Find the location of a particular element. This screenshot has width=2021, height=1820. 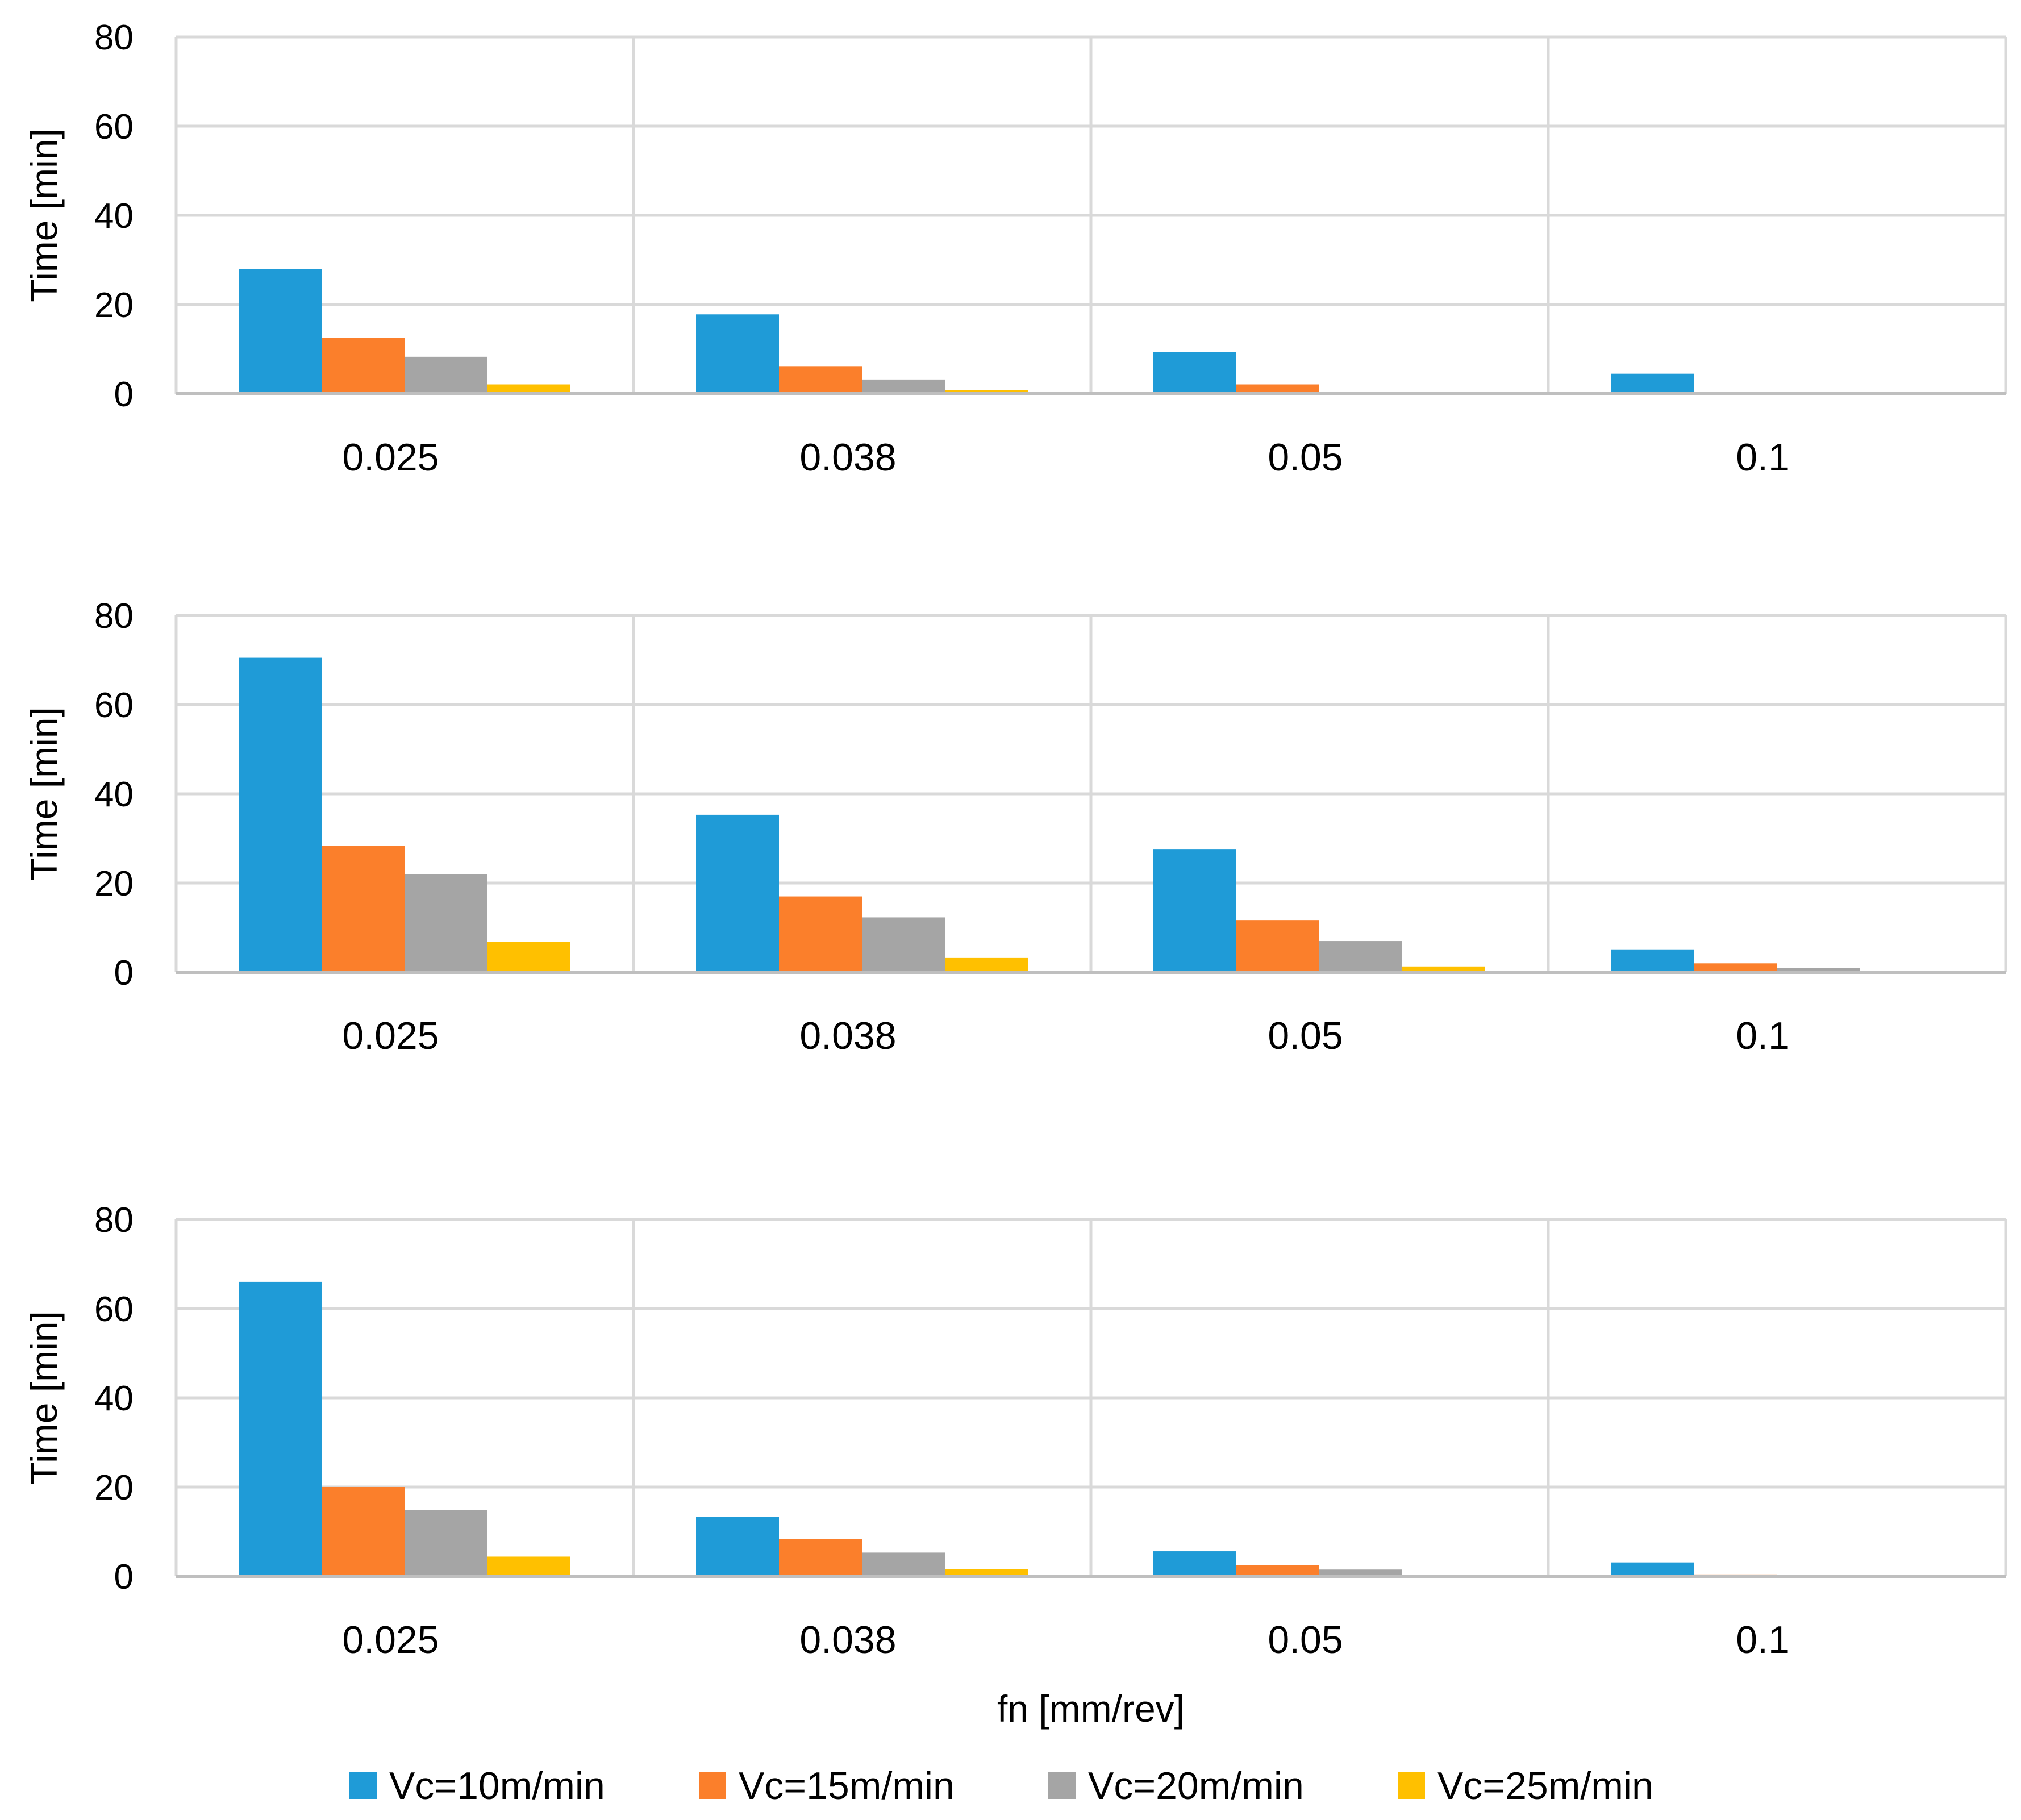

legend-label: Vc=15m/min is located at coordinates (847, 1785).